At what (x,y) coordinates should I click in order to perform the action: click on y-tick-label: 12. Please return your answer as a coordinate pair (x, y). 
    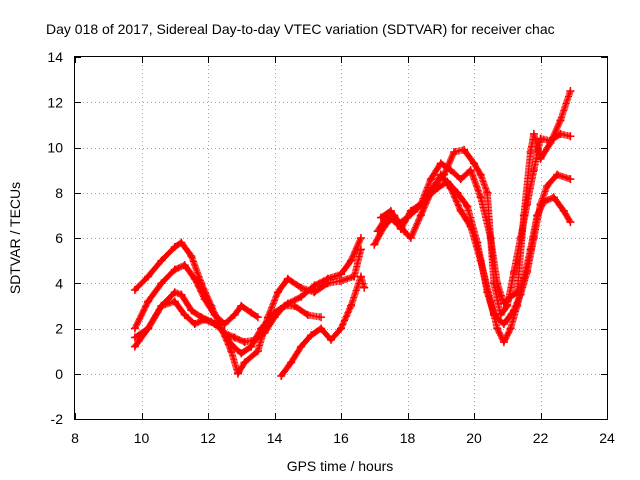
    Looking at the image, I should click on (55, 102).